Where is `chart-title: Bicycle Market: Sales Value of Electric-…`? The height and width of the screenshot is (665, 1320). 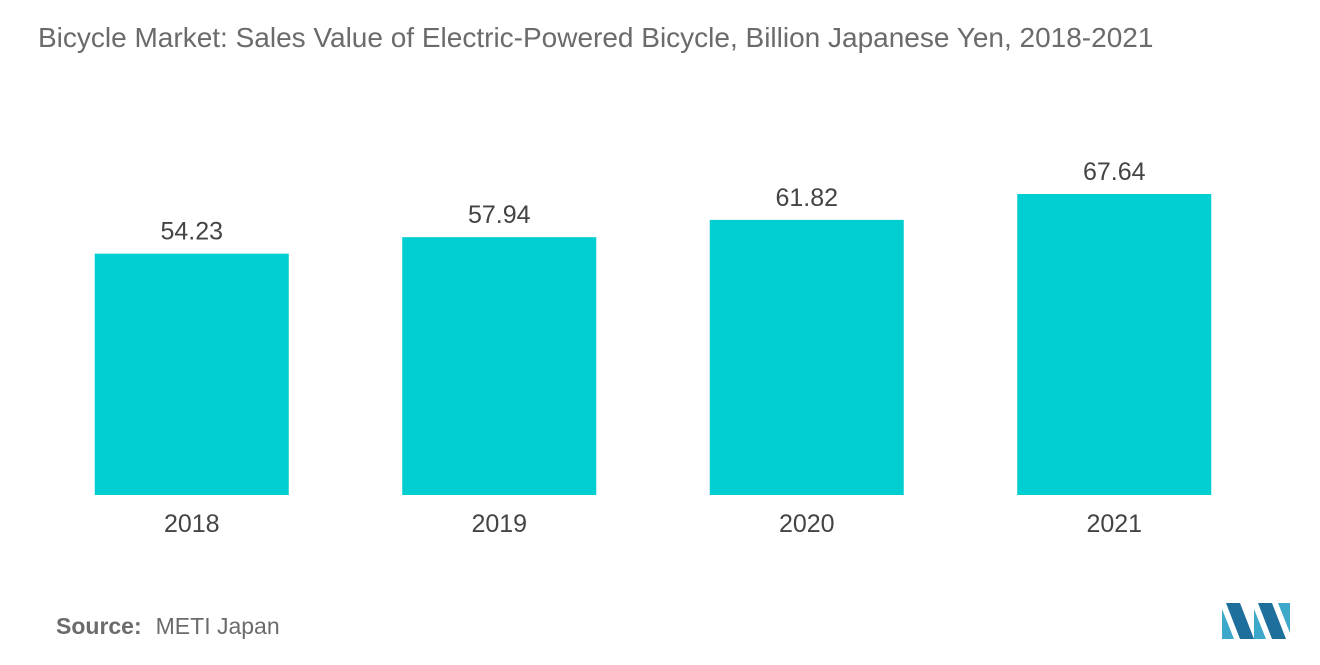
chart-title: Bicycle Market: Sales Value of Electric-… is located at coordinates (596, 37).